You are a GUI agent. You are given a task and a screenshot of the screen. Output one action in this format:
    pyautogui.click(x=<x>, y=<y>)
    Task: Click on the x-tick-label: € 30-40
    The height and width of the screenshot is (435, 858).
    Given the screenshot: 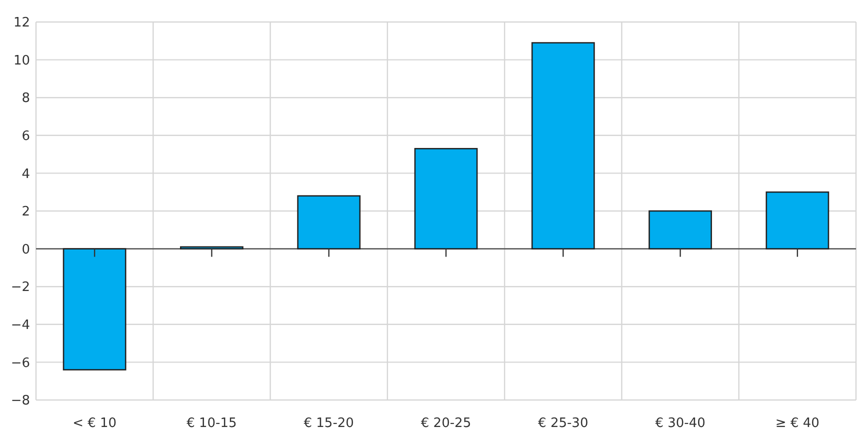 What is the action you would take?
    pyautogui.click(x=680, y=423)
    